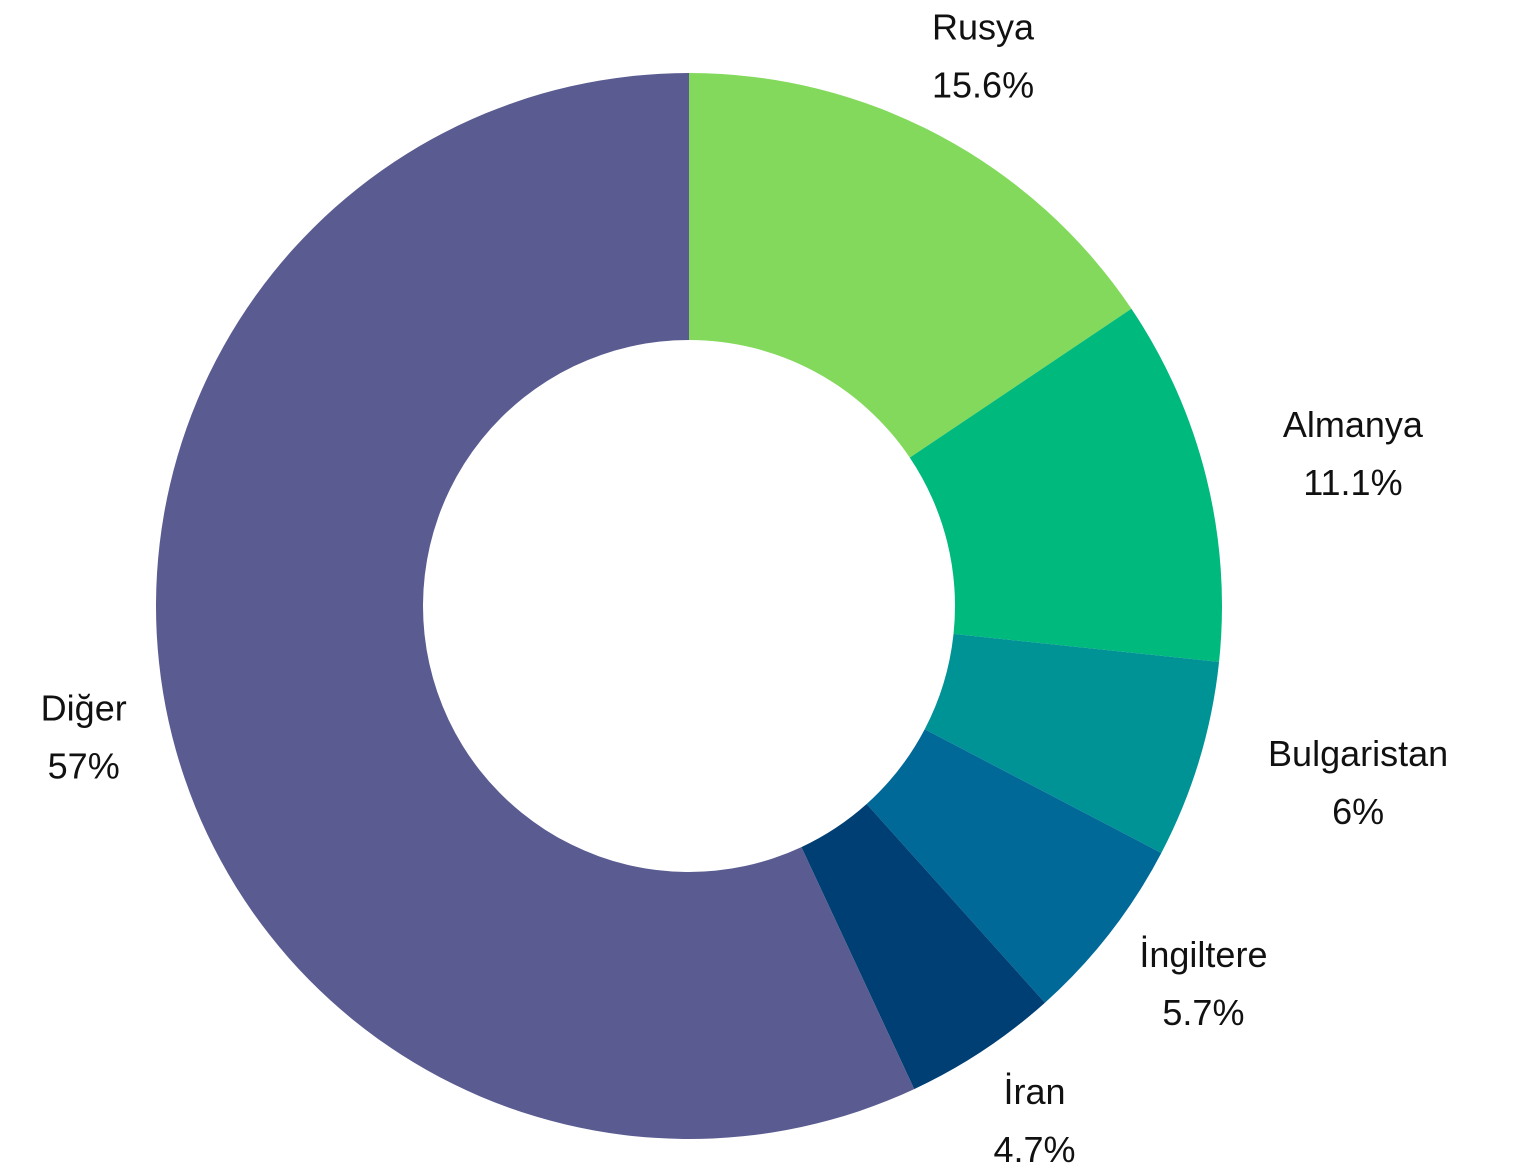 Image resolution: width=1529 pixels, height=1176 pixels. What do you see at coordinates (1034, 1091) in the screenshot?
I see `slice-label: İran` at bounding box center [1034, 1091].